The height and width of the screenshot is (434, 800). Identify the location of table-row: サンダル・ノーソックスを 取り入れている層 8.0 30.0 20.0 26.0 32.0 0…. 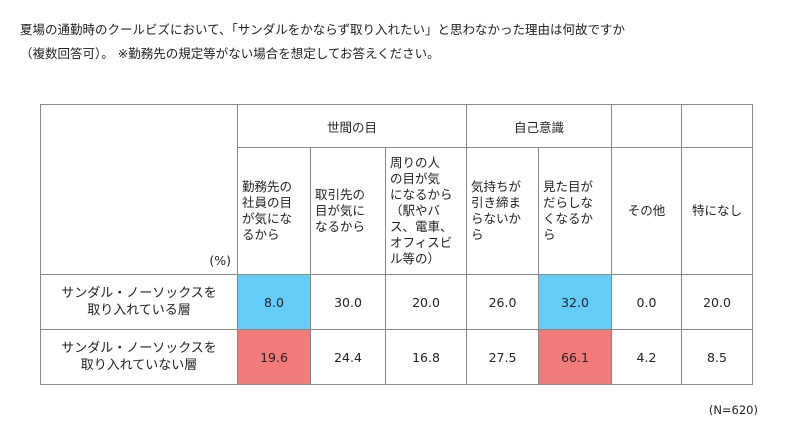
(396, 302).